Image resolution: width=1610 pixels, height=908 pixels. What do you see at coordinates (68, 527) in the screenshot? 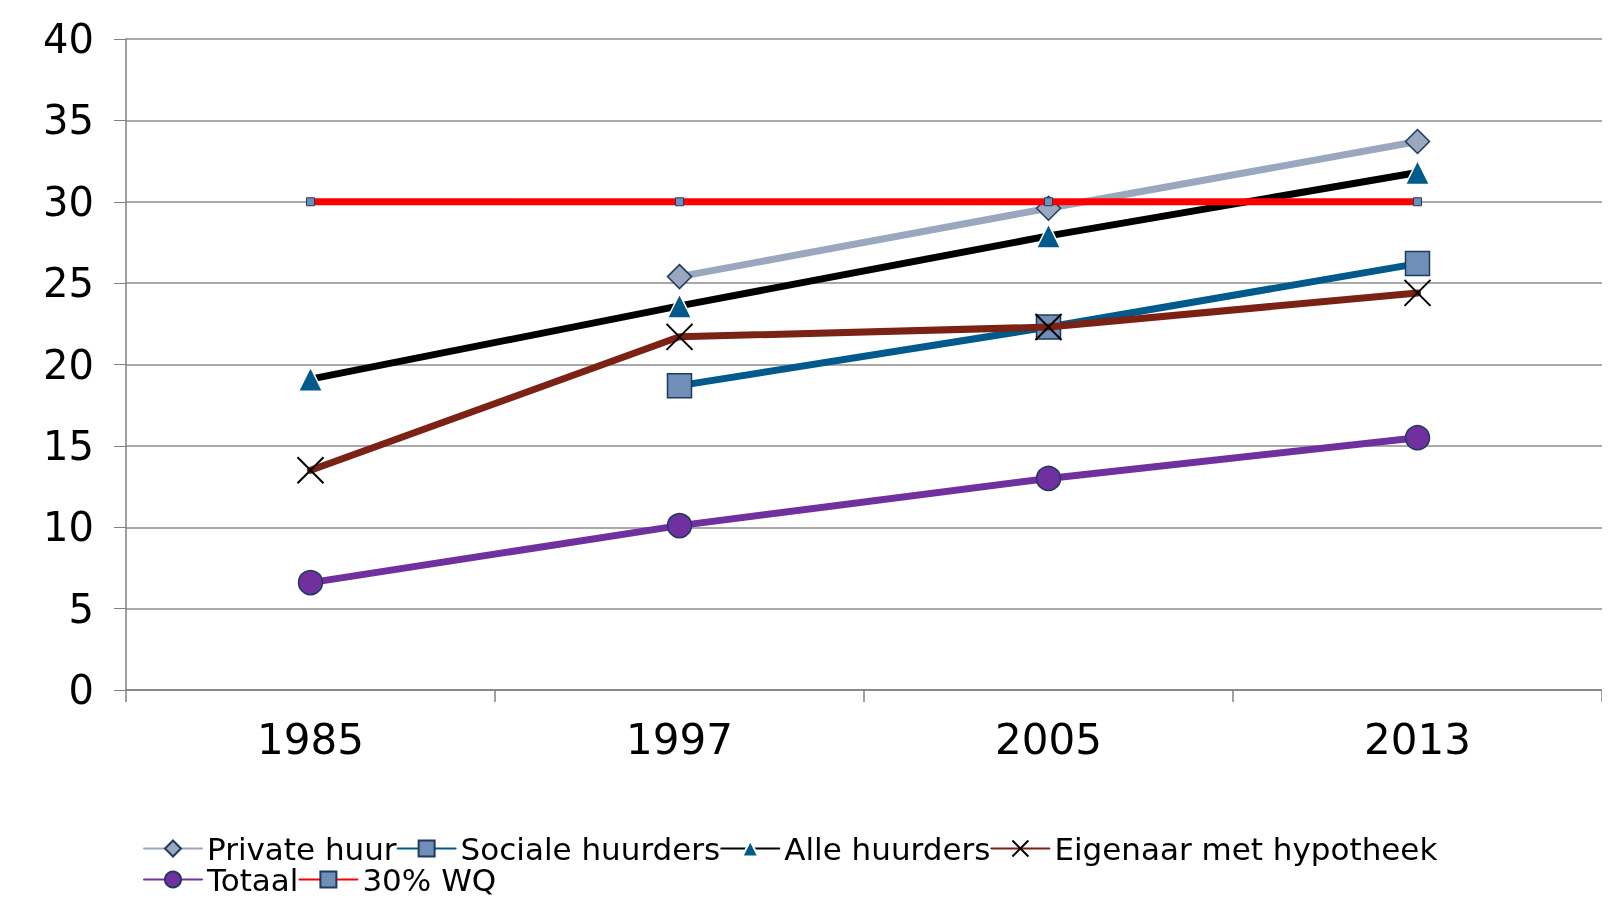
I see `y-tick-label: 10` at bounding box center [68, 527].